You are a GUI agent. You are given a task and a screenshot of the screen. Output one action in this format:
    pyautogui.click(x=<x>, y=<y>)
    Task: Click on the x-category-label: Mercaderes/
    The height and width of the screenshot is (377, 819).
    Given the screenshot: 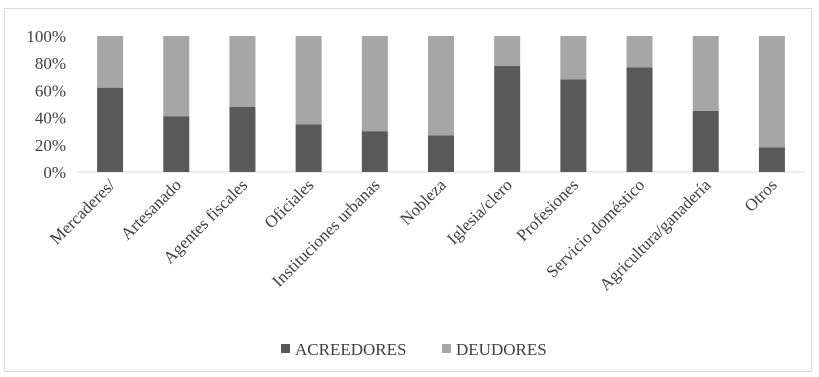 What is the action you would take?
    pyautogui.click(x=82, y=211)
    